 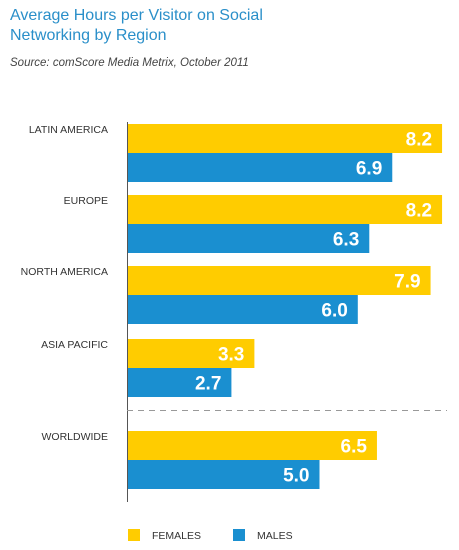 What do you see at coordinates (275, 536) in the screenshot?
I see `legend-label-males: MALES` at bounding box center [275, 536].